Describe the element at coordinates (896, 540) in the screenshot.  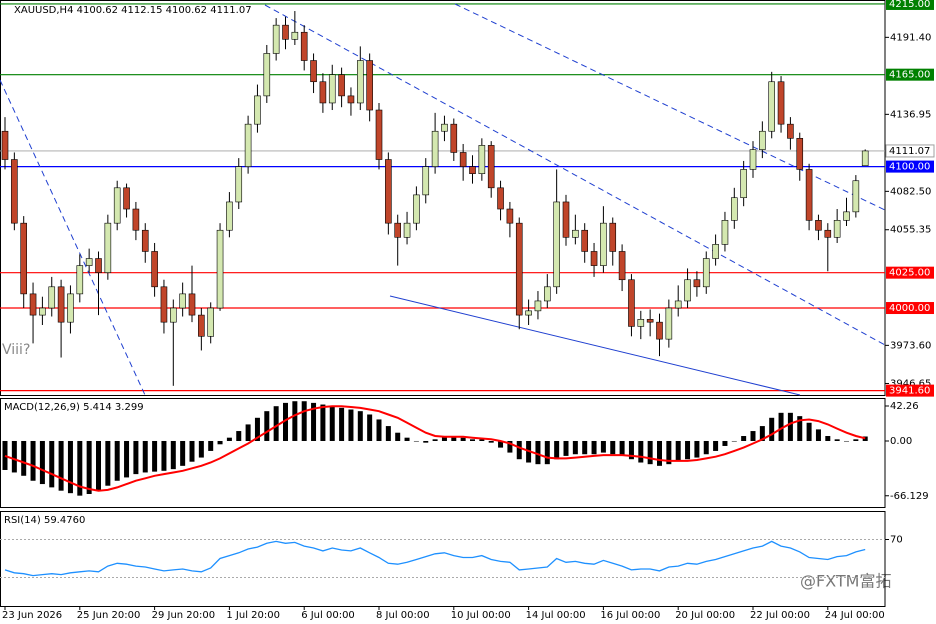
I see `y-tick-label: 70` at that location.